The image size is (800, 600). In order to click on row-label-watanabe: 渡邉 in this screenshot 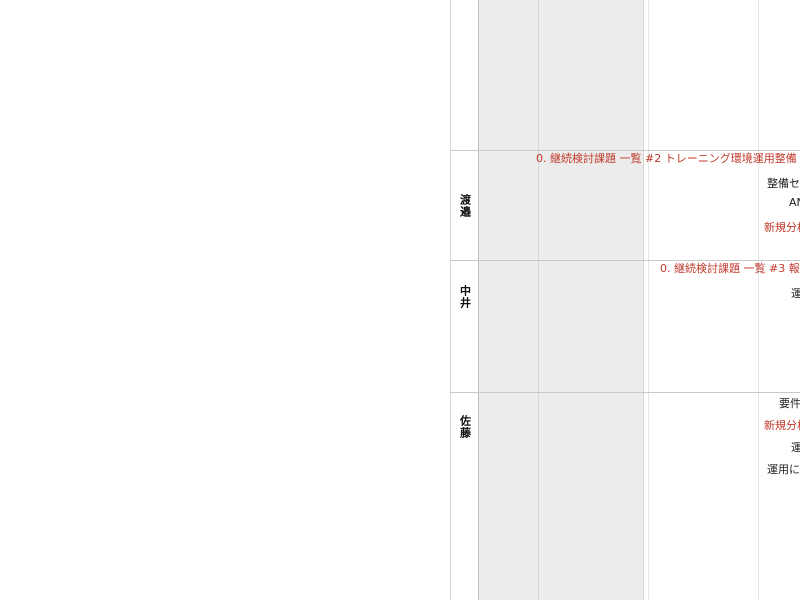, I will do `click(464, 205)`.